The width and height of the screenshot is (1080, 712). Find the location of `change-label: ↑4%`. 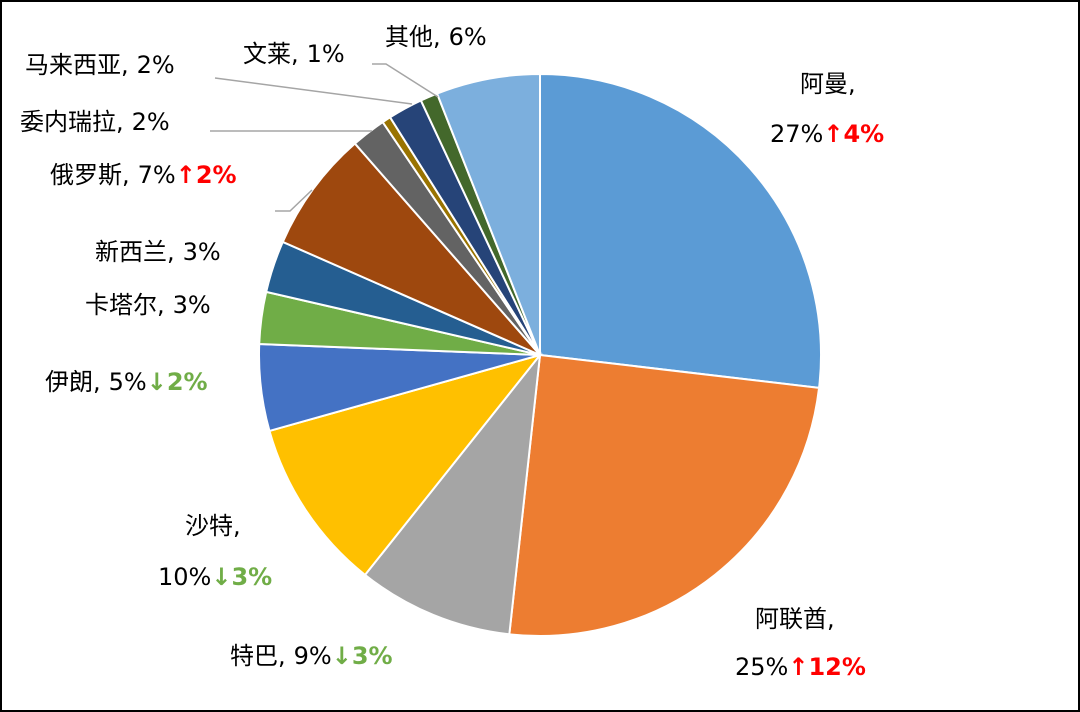

change-label: ↑4% is located at coordinates (853, 134).